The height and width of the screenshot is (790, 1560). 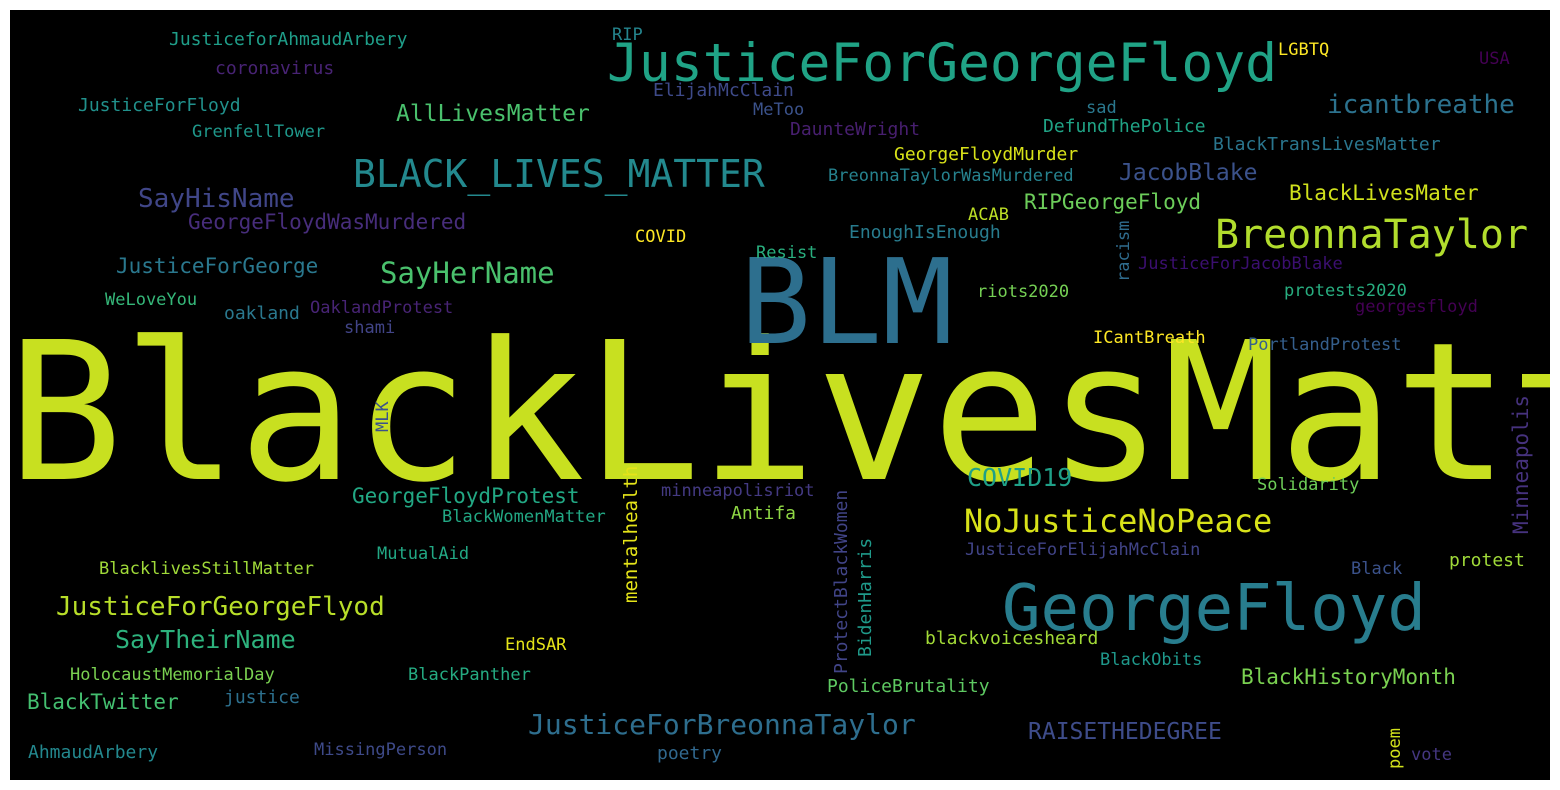 I want to click on word-riots2020: riots2020, so click(x=1023, y=292).